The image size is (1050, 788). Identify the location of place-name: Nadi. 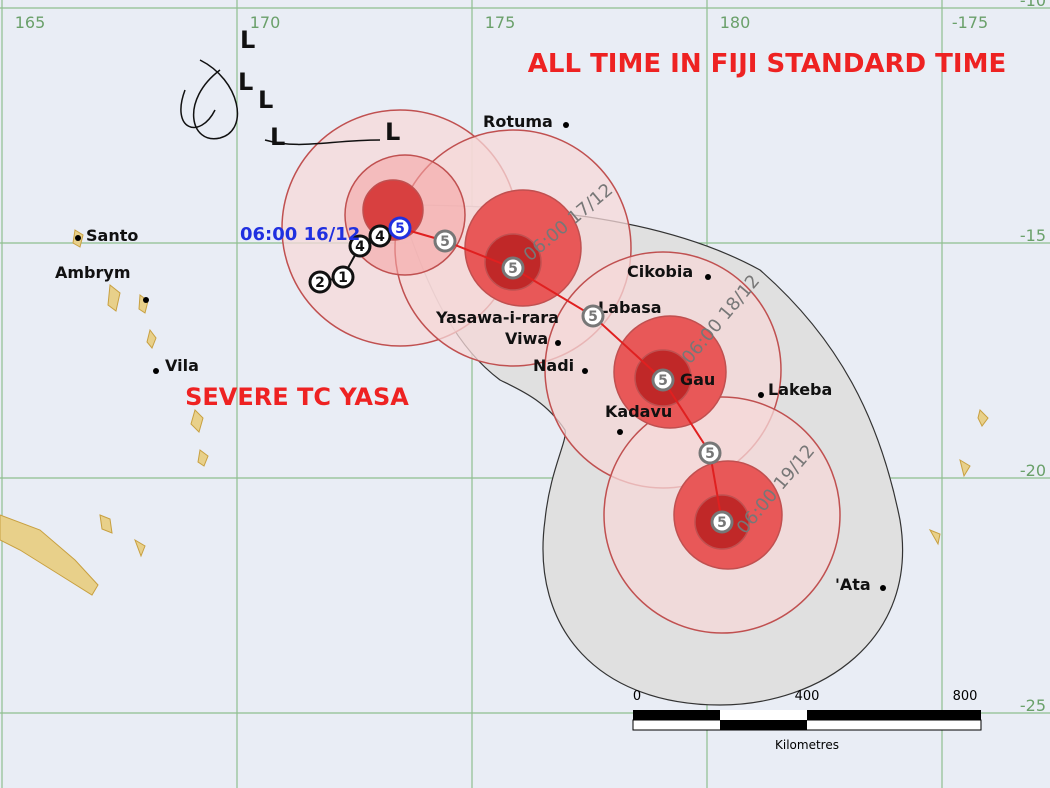
(553, 365).